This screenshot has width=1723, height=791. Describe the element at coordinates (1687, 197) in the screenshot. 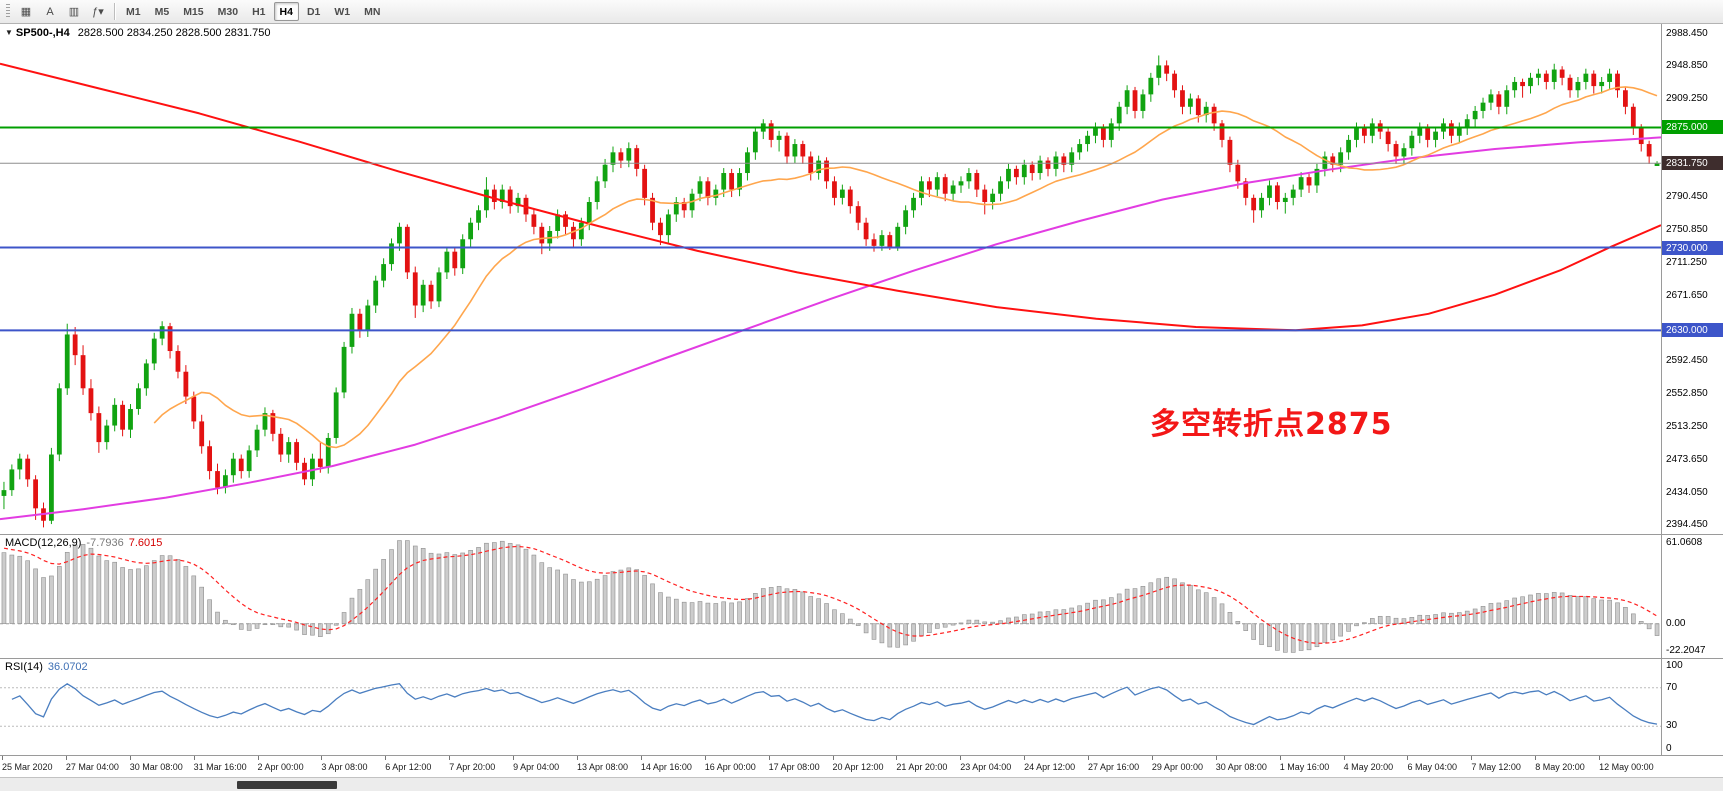

I see `price-scale-label: 2790.450` at that location.